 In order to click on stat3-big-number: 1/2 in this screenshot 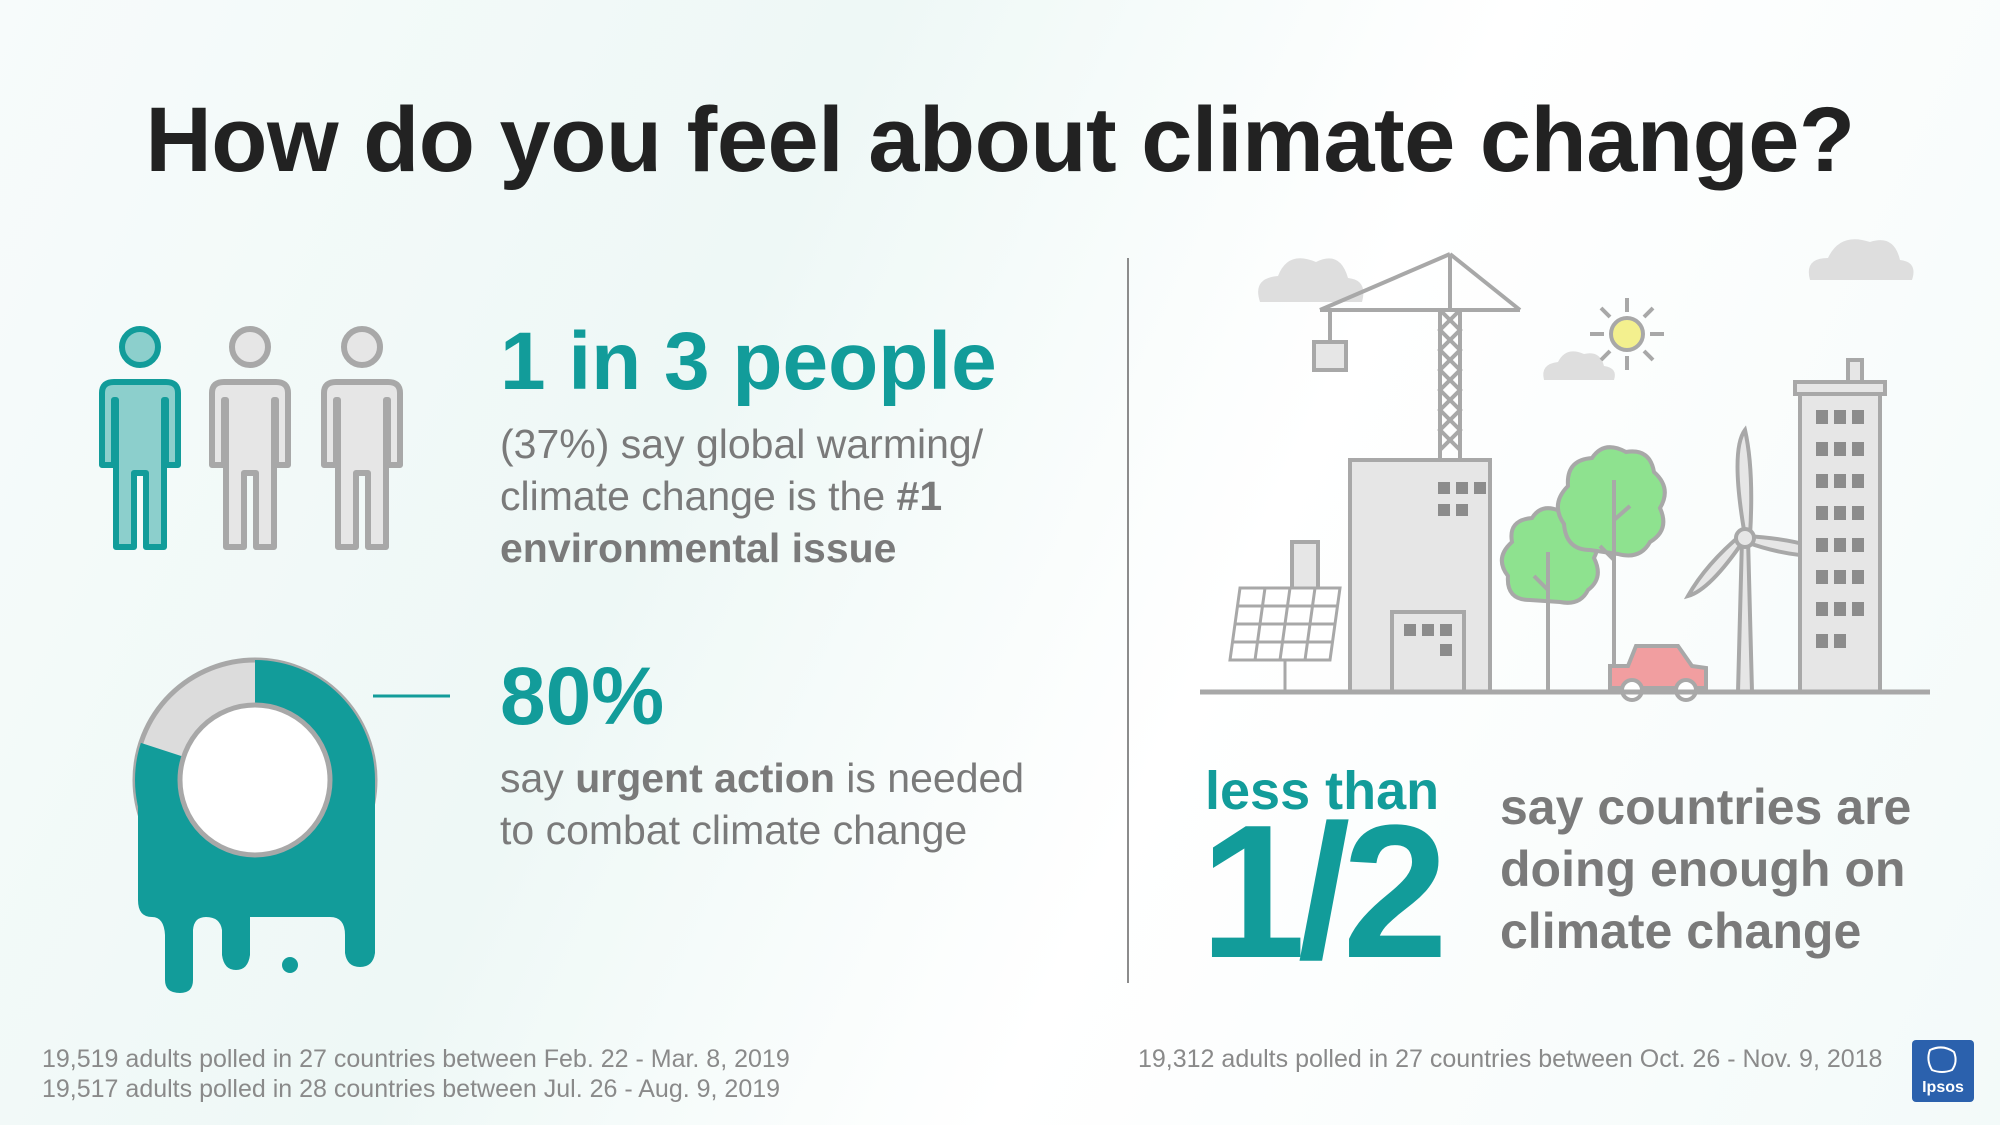, I will do `click(1324, 892)`.